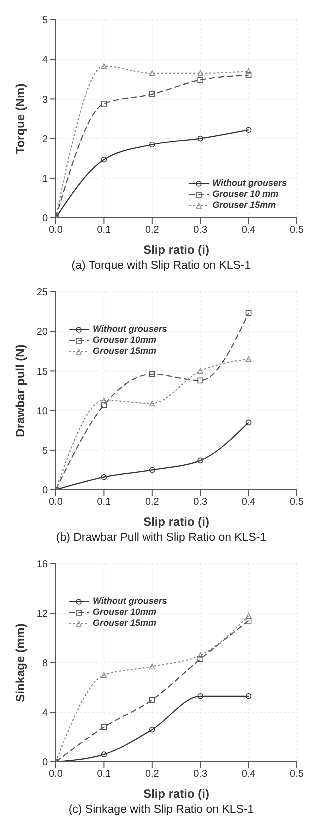 This screenshot has width=323, height=826. What do you see at coordinates (42, 614) in the screenshot?
I see `y-tick-label: 12` at bounding box center [42, 614].